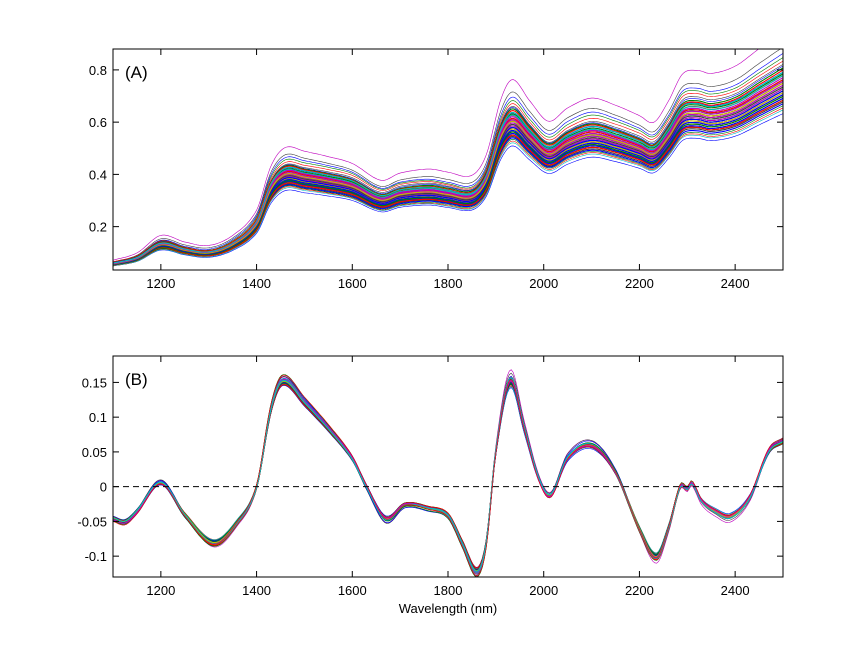  I want to click on panel-label: (B), so click(136, 379).